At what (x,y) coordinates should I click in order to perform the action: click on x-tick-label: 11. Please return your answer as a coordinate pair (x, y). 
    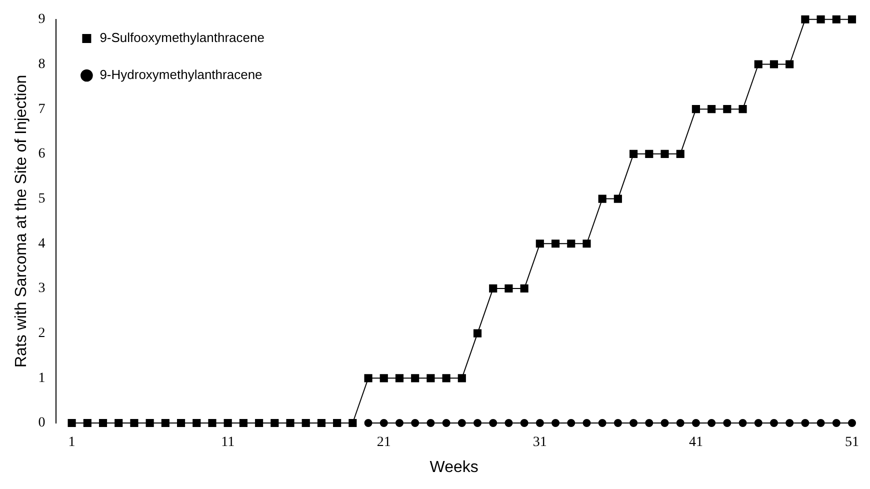
    Looking at the image, I should click on (228, 442).